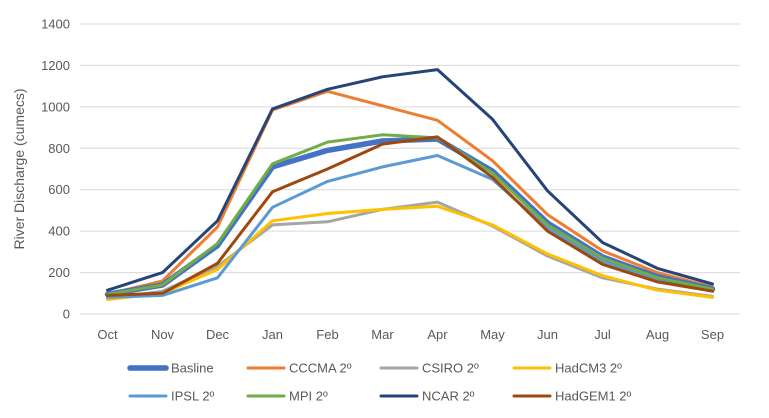 This screenshot has width=769, height=418. I want to click on y-tick-label: 600, so click(59, 189).